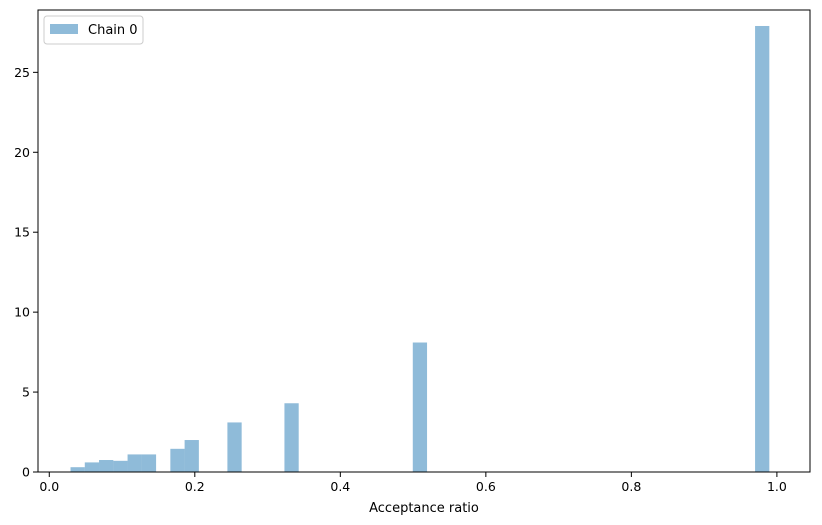  I want to click on y-tick-label: 0, so click(26, 472).